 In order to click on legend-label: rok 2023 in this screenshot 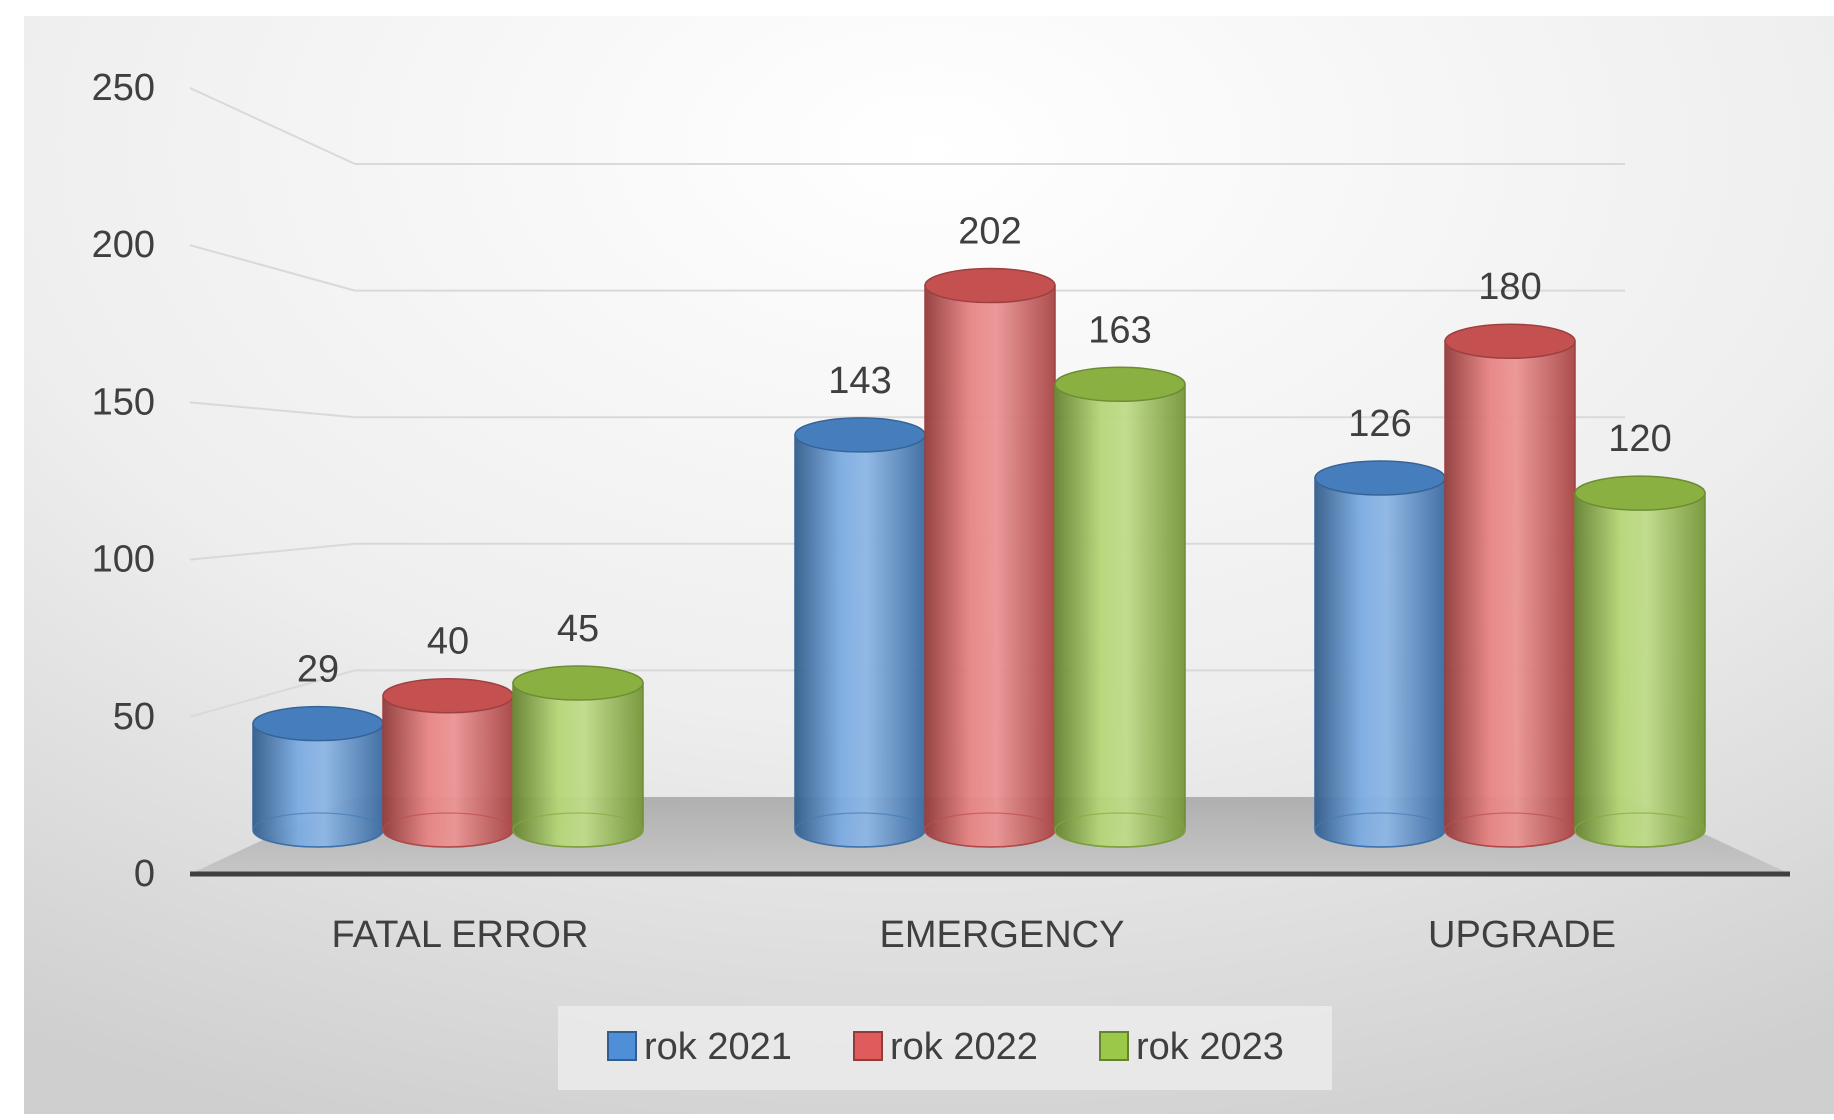, I will do `click(1210, 1047)`.